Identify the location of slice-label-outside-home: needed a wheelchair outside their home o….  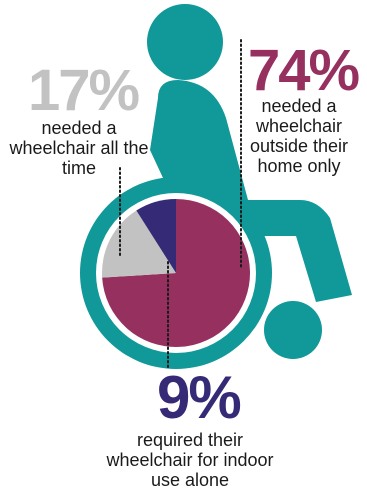
(299, 136).